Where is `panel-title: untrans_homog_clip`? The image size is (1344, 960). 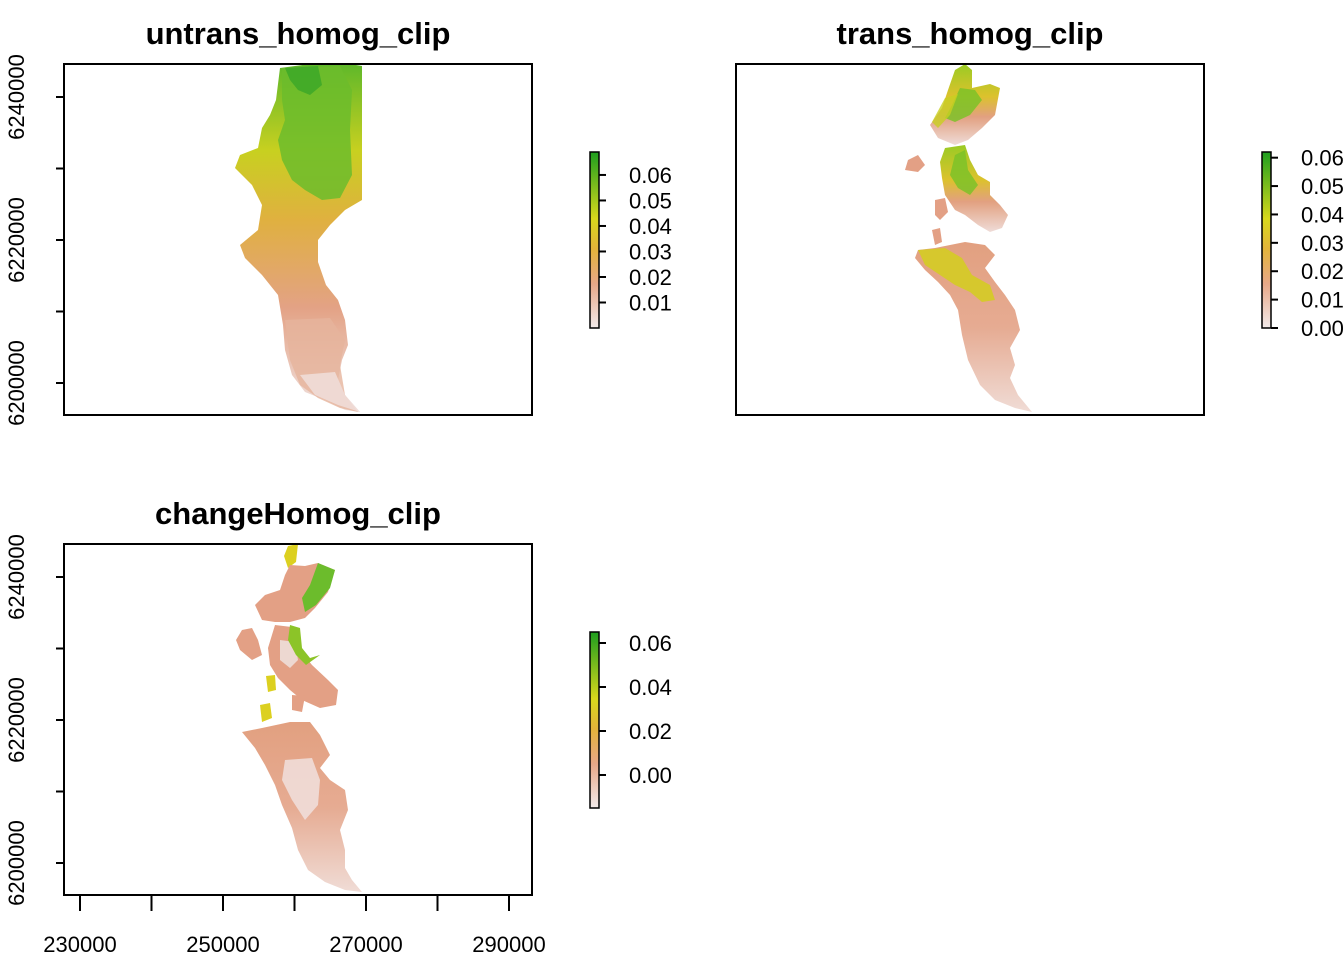
panel-title: untrans_homog_clip is located at coordinates (298, 33).